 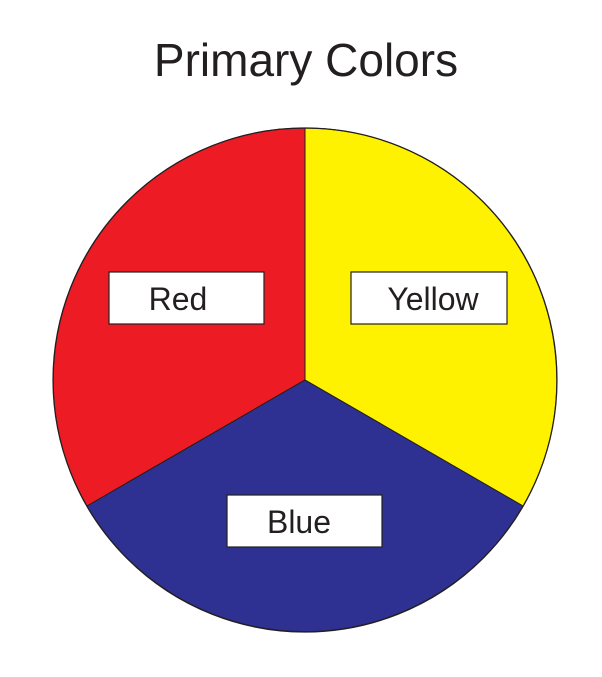 I want to click on label-blue: Blue, so click(x=304, y=521).